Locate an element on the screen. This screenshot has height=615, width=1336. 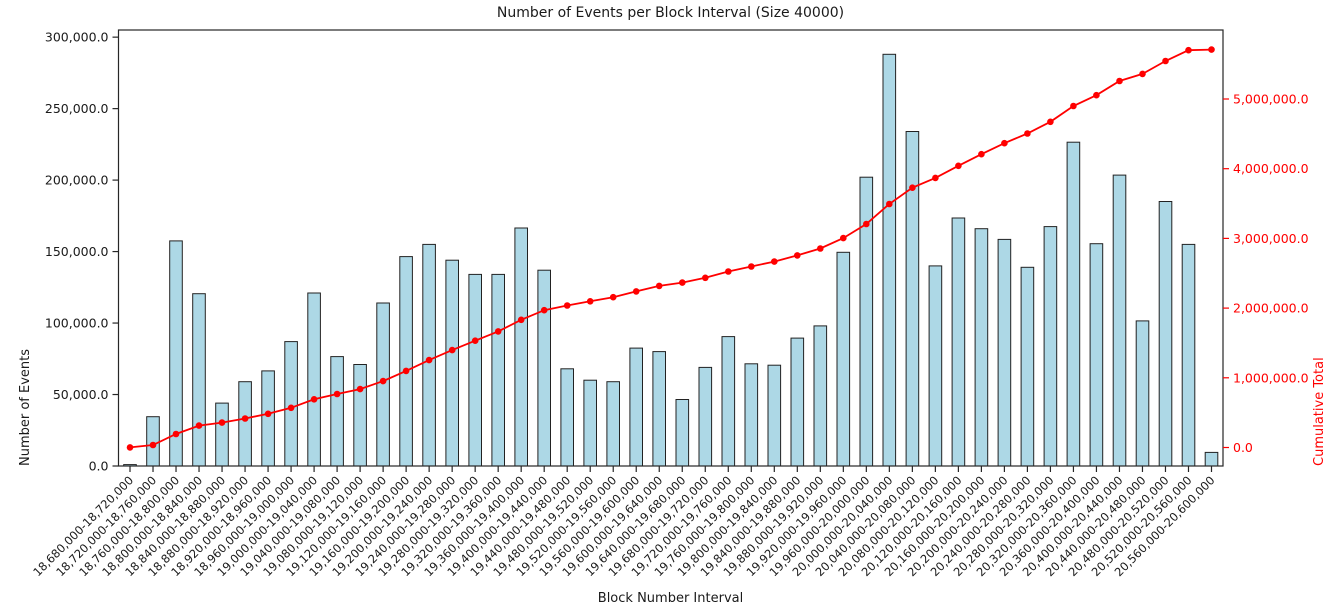
y-tick-label-left: 0.0 is located at coordinates (99, 466).